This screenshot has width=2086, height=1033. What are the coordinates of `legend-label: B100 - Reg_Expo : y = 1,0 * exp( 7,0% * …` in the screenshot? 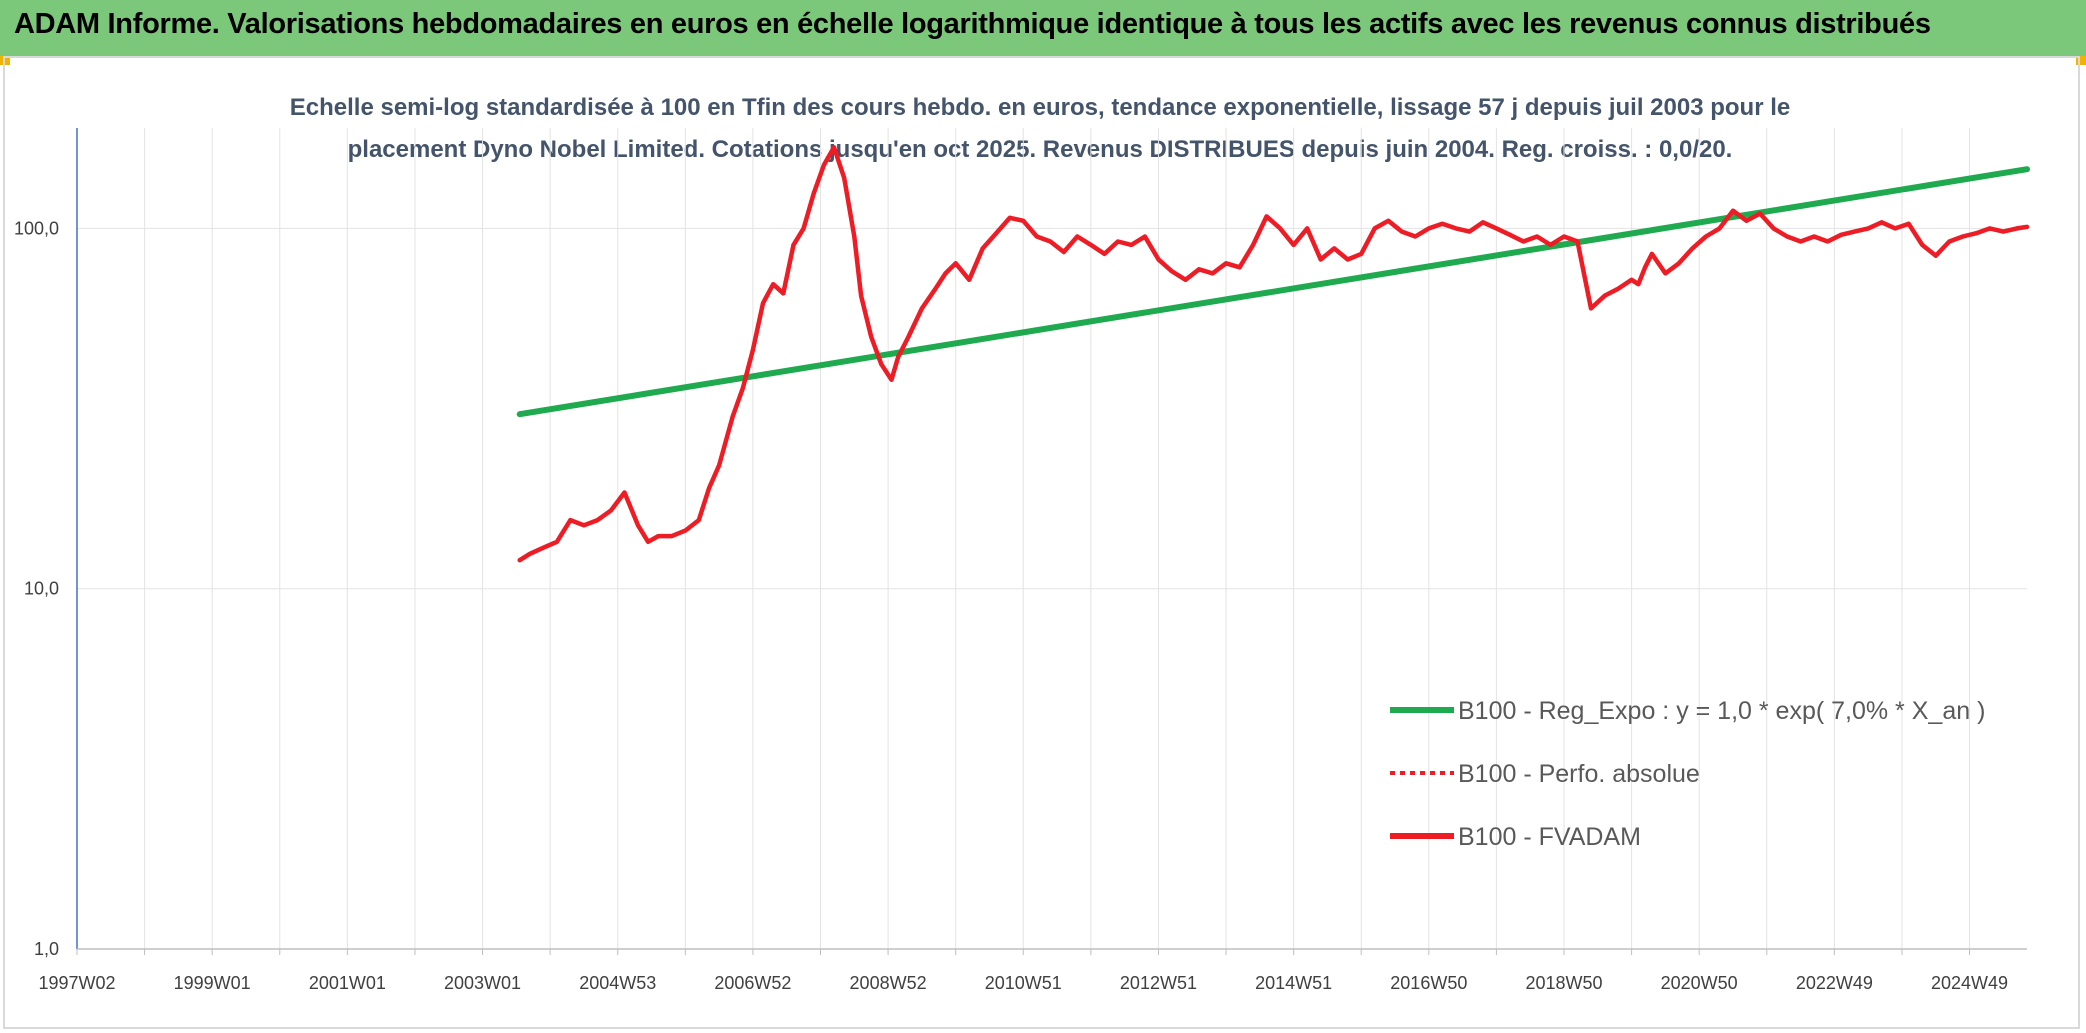 It's located at (1721, 711).